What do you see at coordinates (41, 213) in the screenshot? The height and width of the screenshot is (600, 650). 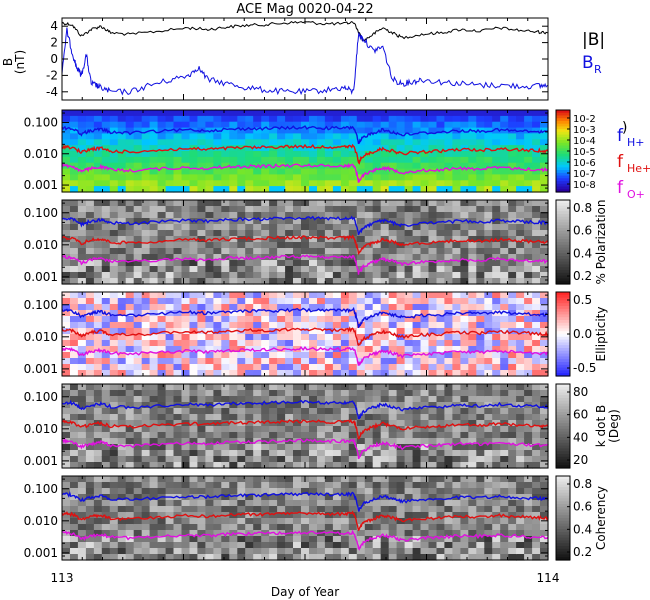 I see `y-tick-label: 0.100` at bounding box center [41, 213].